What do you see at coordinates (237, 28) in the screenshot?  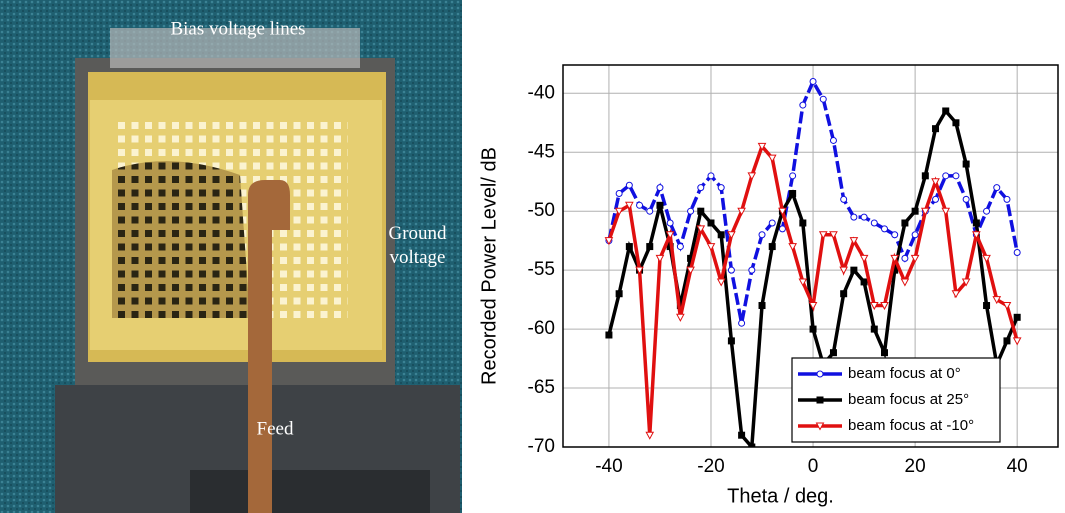 I see `photo-label: Bias voltage lines` at bounding box center [237, 28].